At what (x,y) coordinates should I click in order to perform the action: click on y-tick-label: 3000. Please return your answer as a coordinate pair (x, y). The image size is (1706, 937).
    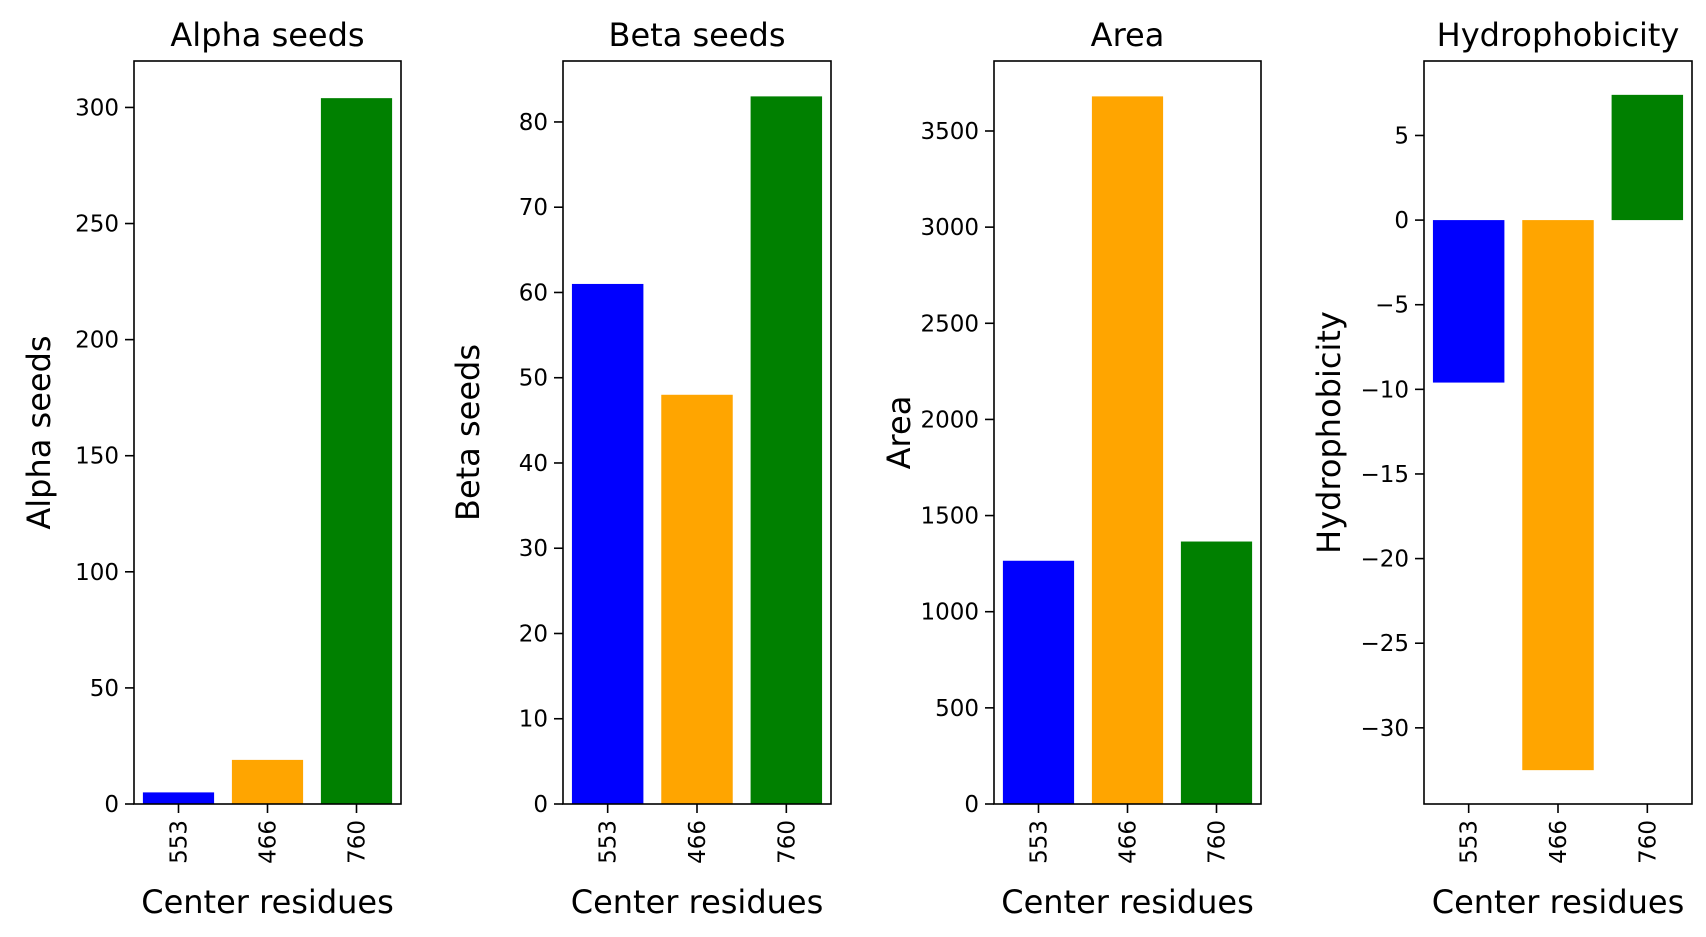
    Looking at the image, I should click on (949, 228).